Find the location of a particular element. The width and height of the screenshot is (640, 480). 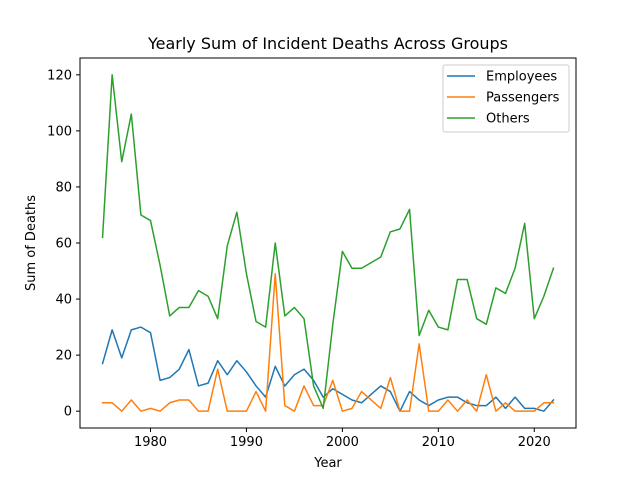

legend-box is located at coordinates (506, 98).